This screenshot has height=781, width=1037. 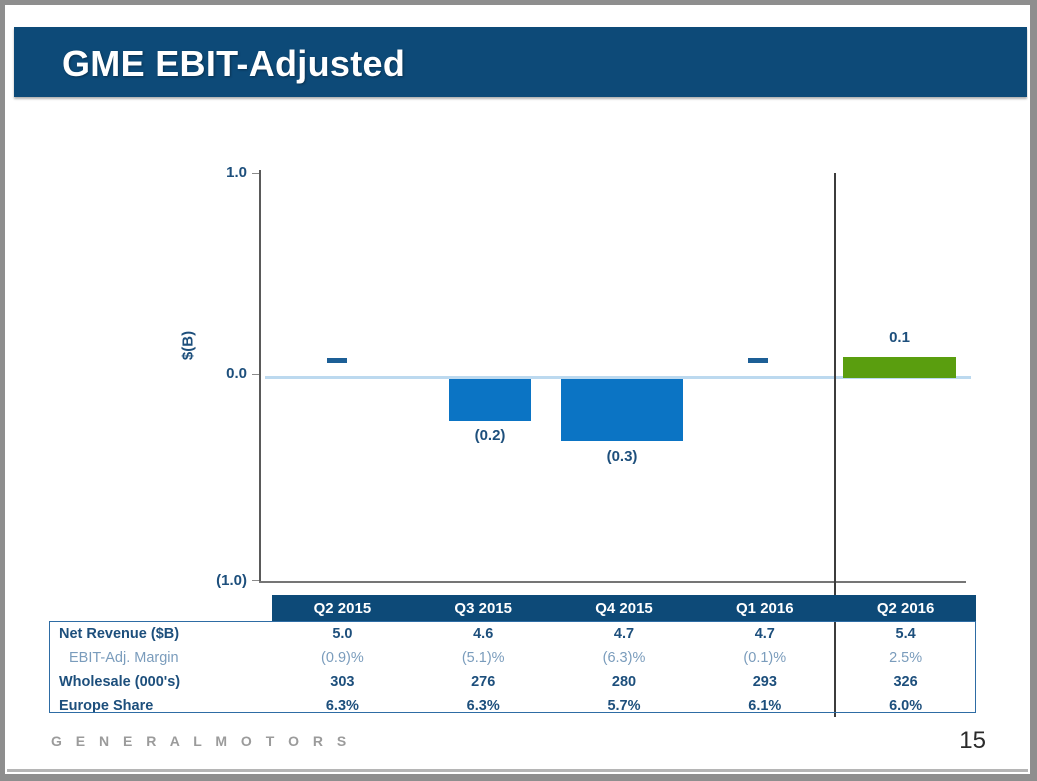 What do you see at coordinates (618, 377) in the screenshot?
I see `zero-baseline` at bounding box center [618, 377].